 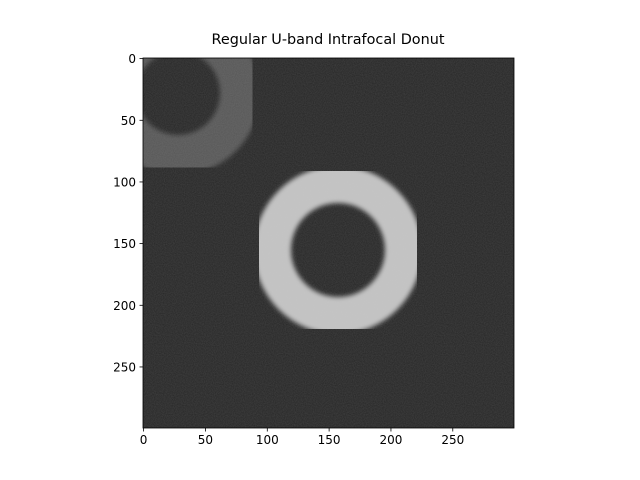 I want to click on y-tick-label: 0, so click(x=132, y=59).